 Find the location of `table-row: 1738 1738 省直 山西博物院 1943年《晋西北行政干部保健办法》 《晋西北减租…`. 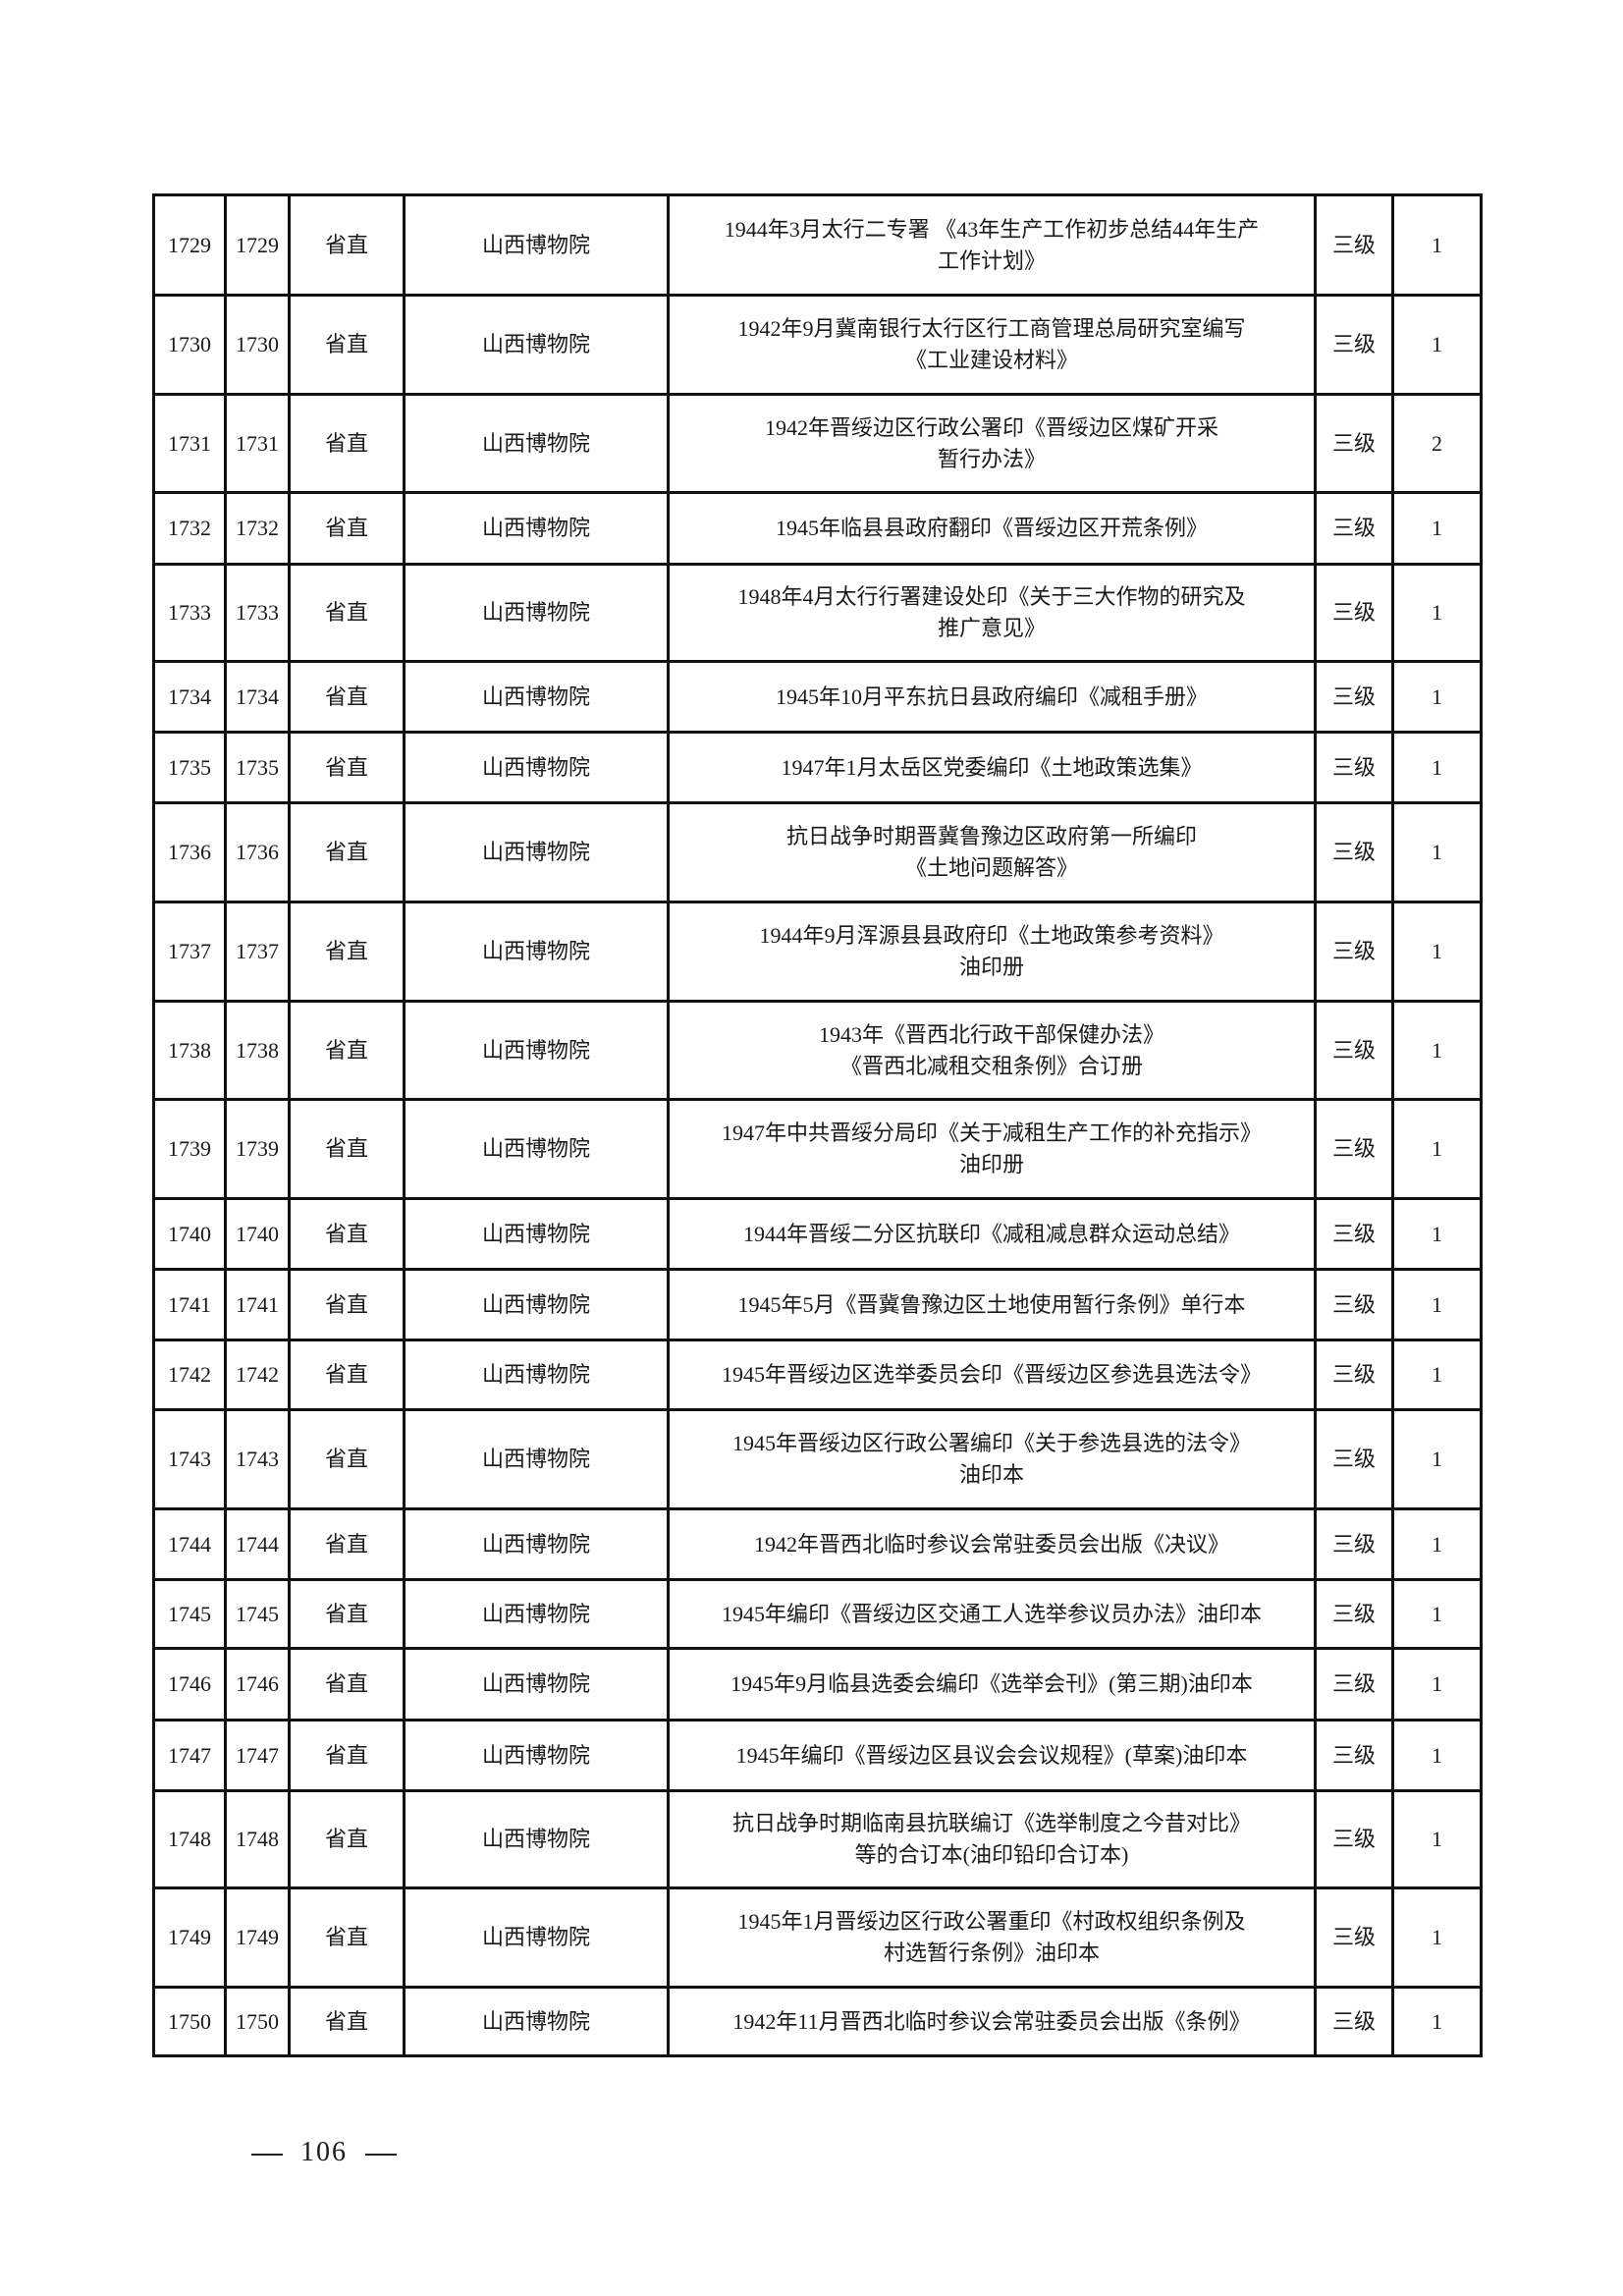

table-row: 1738 1738 省直 山西博物院 1943年《晋西北行政干部保健办法》 《晋西北减租… is located at coordinates (817, 1050).